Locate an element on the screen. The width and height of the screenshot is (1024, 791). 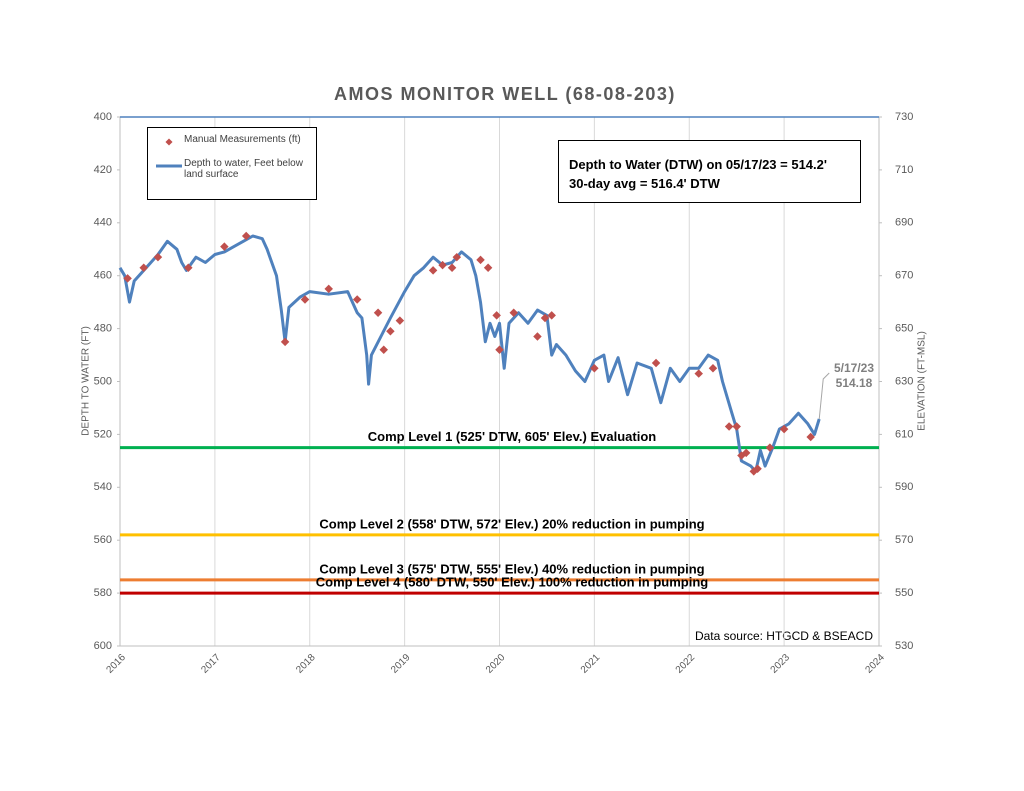
y2-tick-label: 610 is located at coordinates (904, 434).